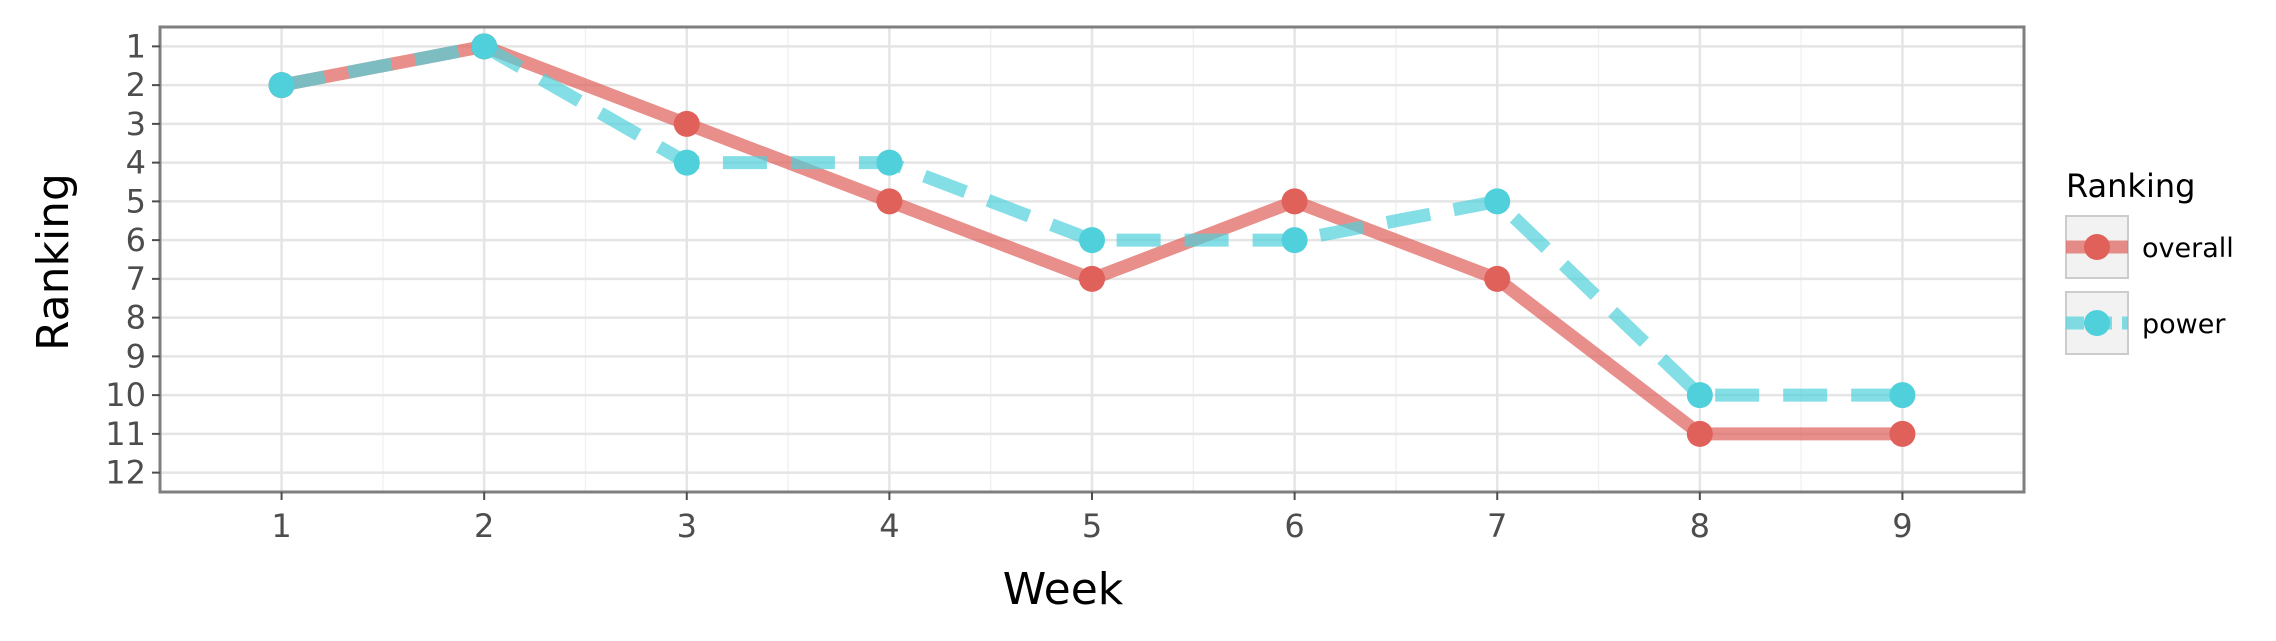 The height and width of the screenshot is (641, 2276). I want to click on x-tick-label: 6, so click(1294, 526).